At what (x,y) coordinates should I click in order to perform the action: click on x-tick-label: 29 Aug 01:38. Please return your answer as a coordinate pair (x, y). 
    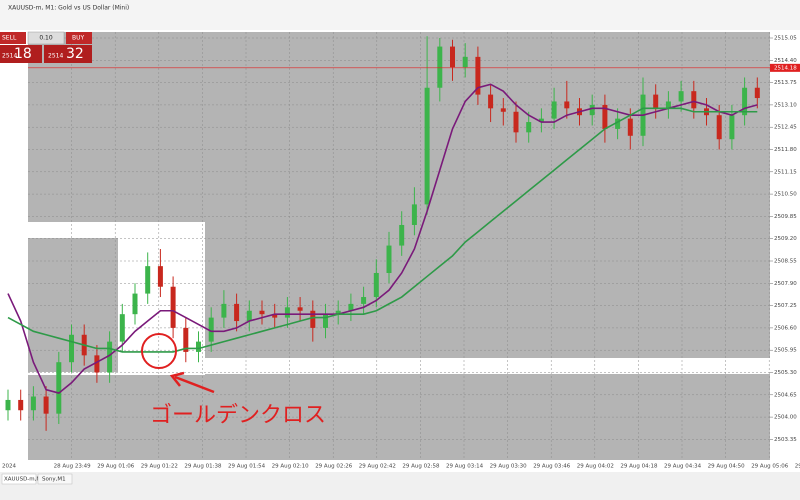
    Looking at the image, I should click on (203, 467).